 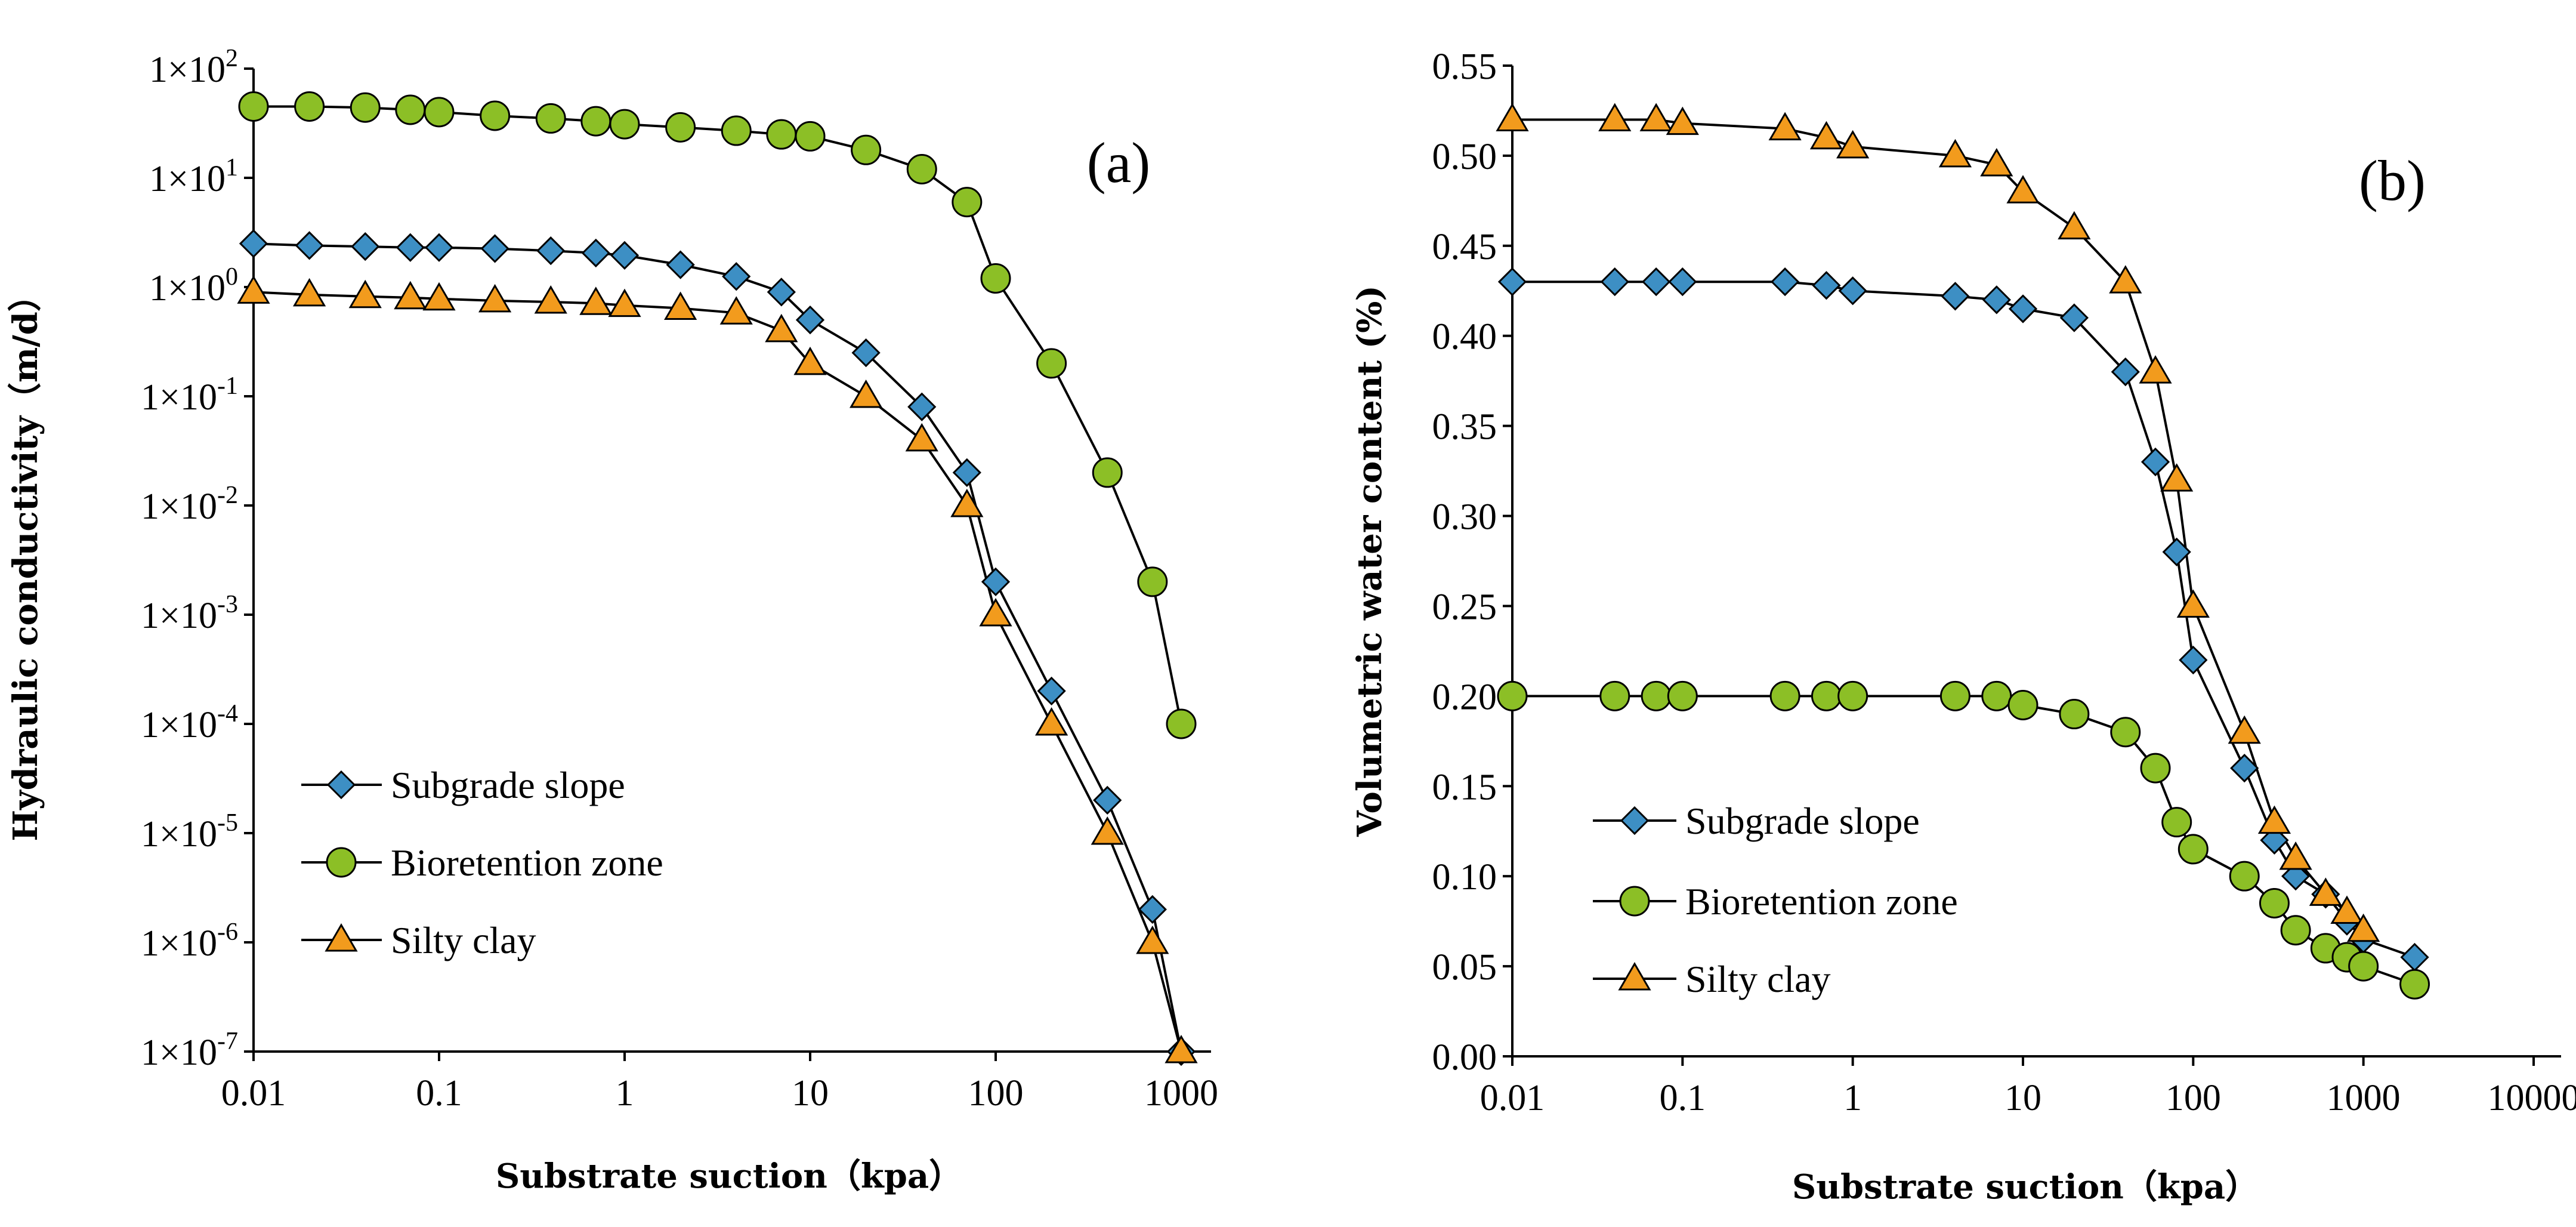 I want to click on y-tick-label: 1×10⁻⁴, so click(x=189, y=722).